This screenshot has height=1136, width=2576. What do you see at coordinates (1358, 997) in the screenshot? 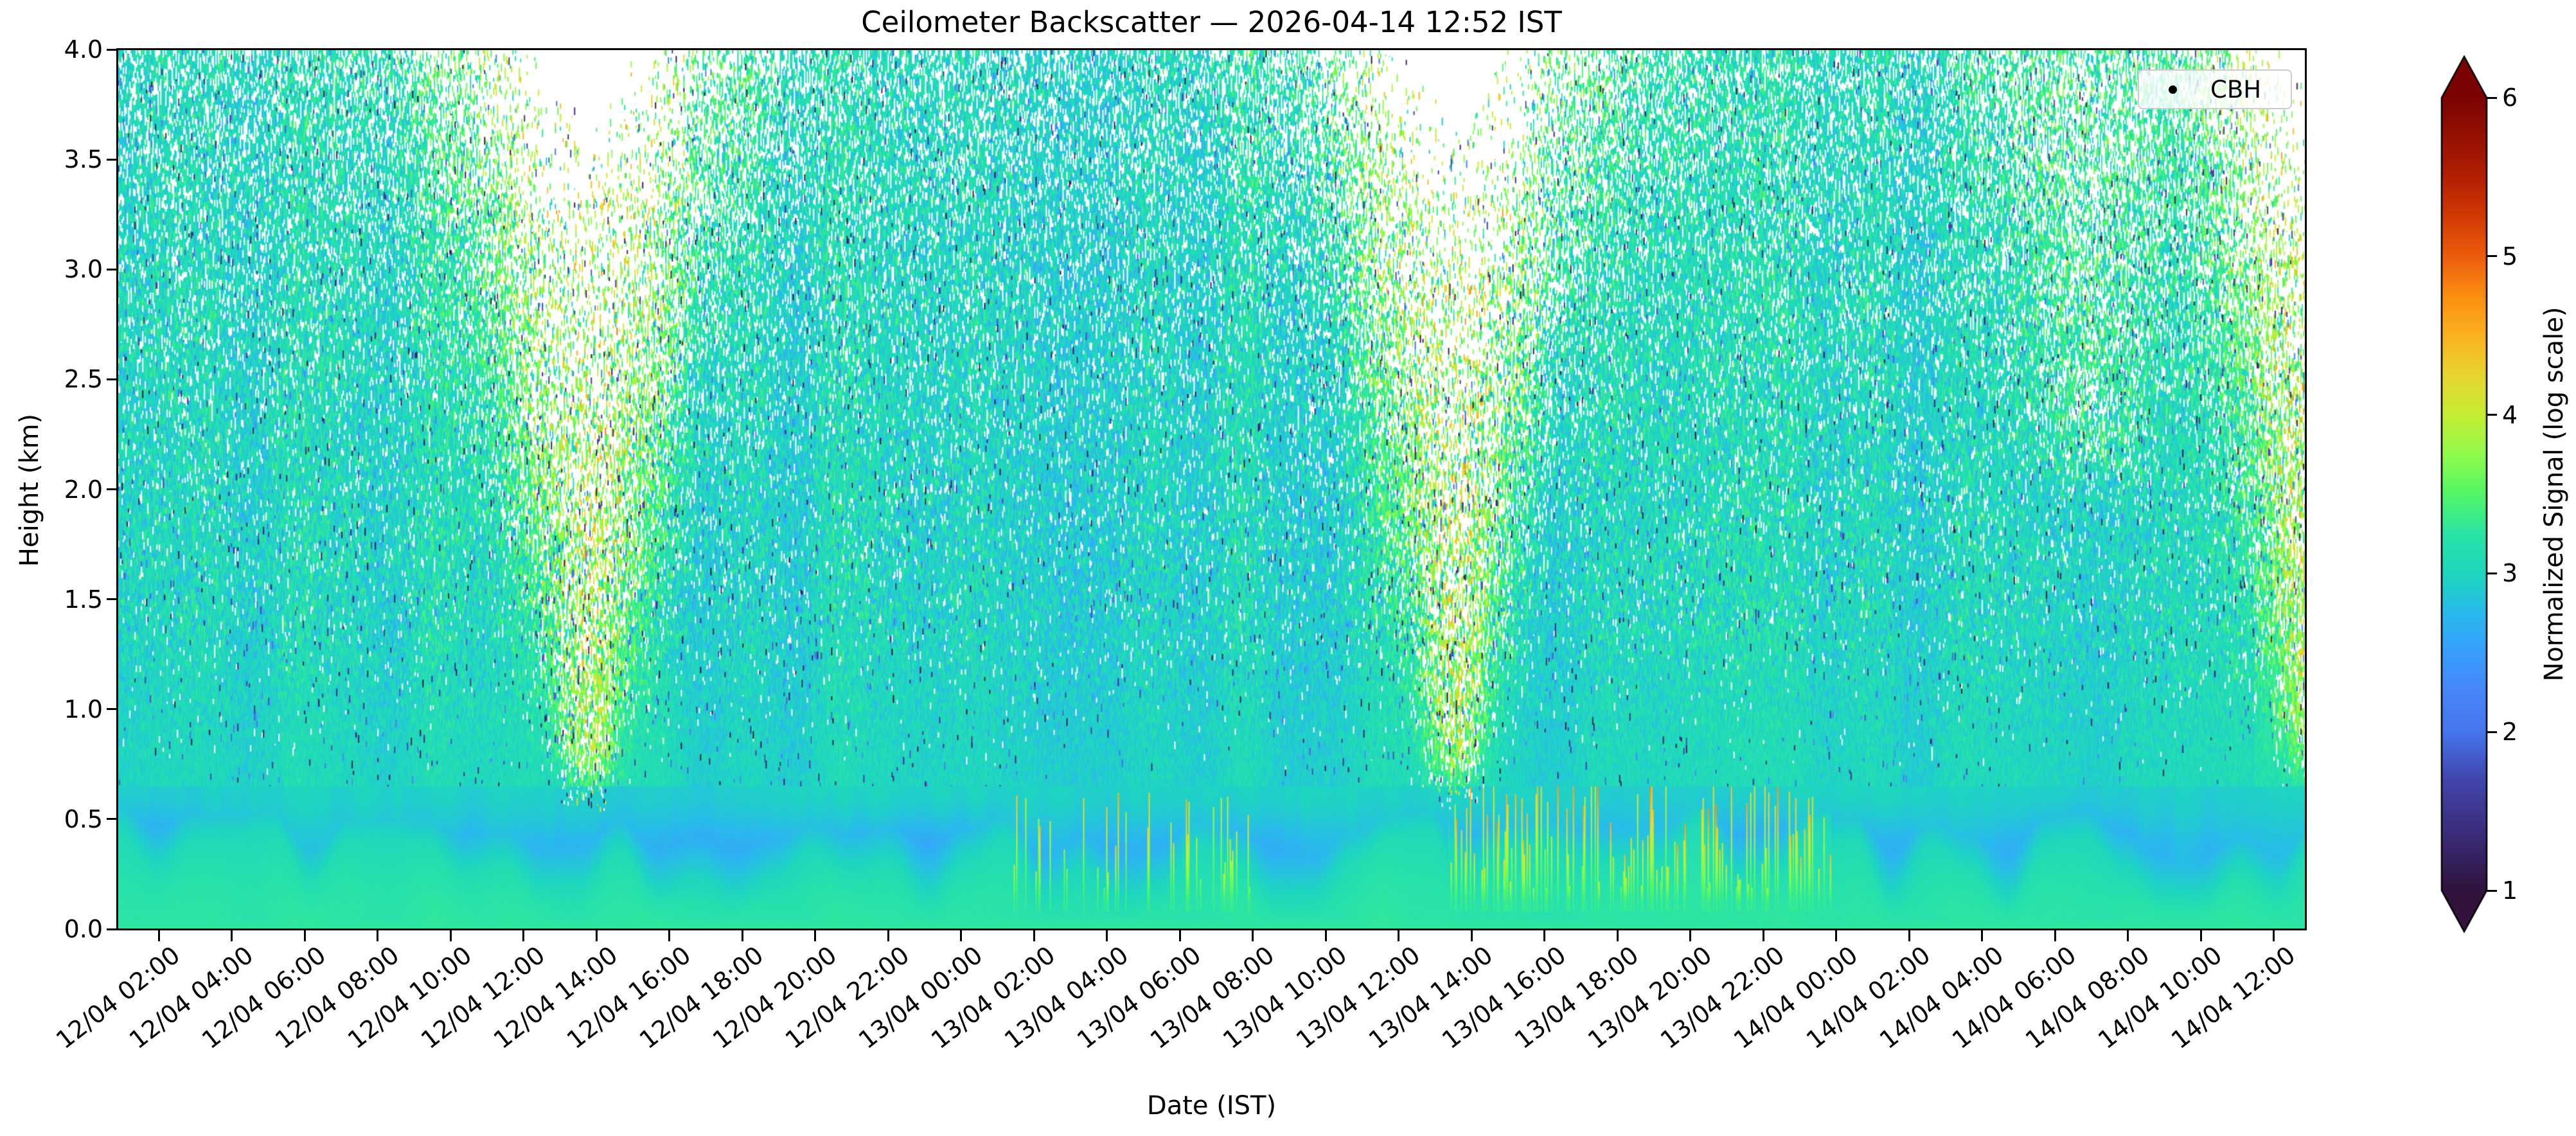
I see `x-tick-label: 13/04 12:00` at bounding box center [1358, 997].